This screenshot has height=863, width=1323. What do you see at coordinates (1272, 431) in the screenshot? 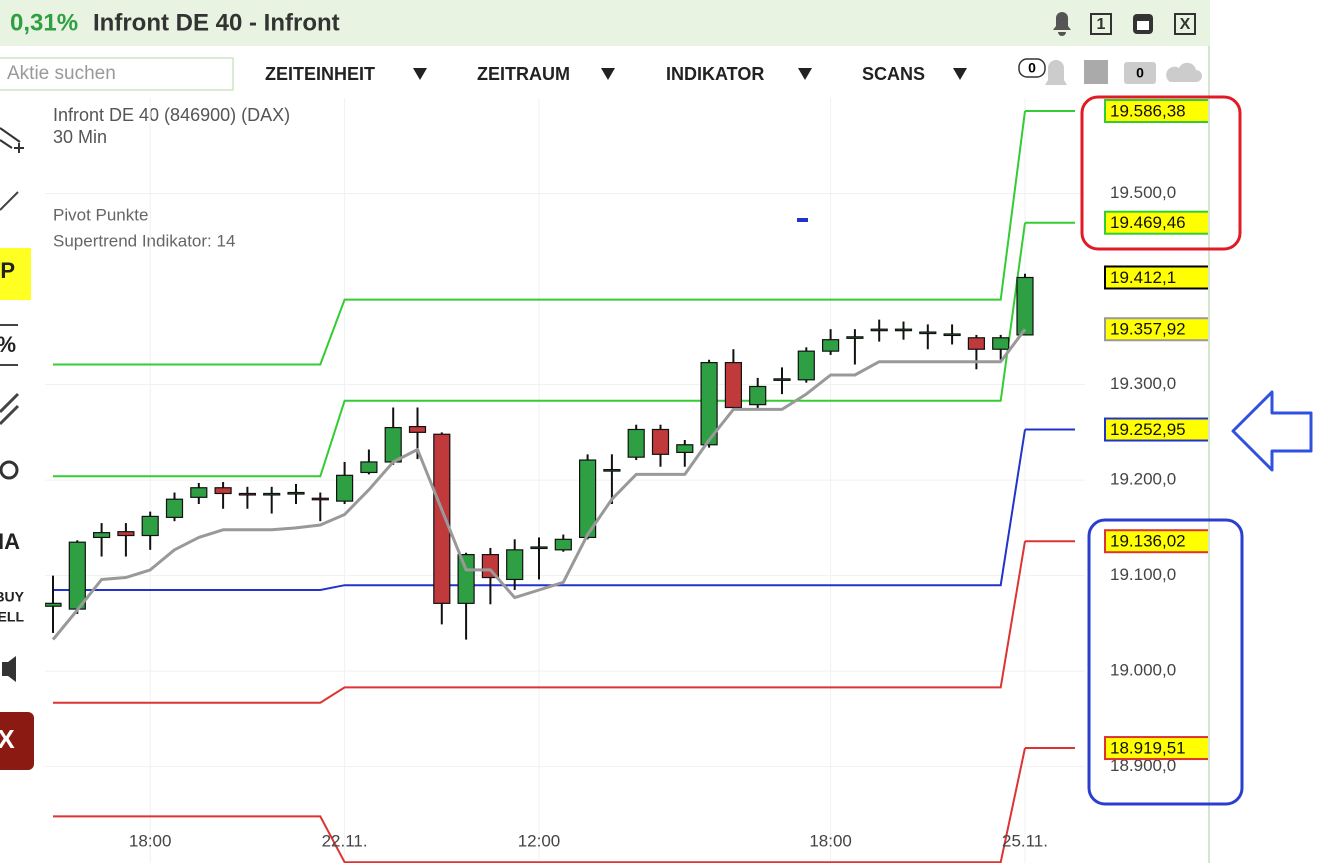
I see `arrow` at bounding box center [1272, 431].